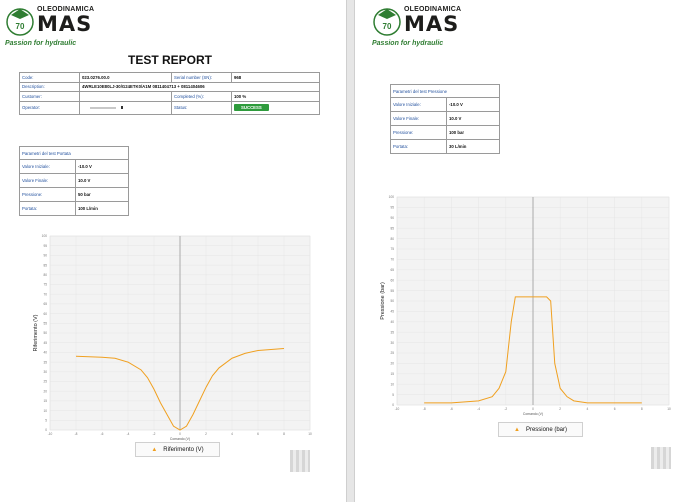 The image size is (700, 502). I want to click on status-label: Status:, so click(201, 107).